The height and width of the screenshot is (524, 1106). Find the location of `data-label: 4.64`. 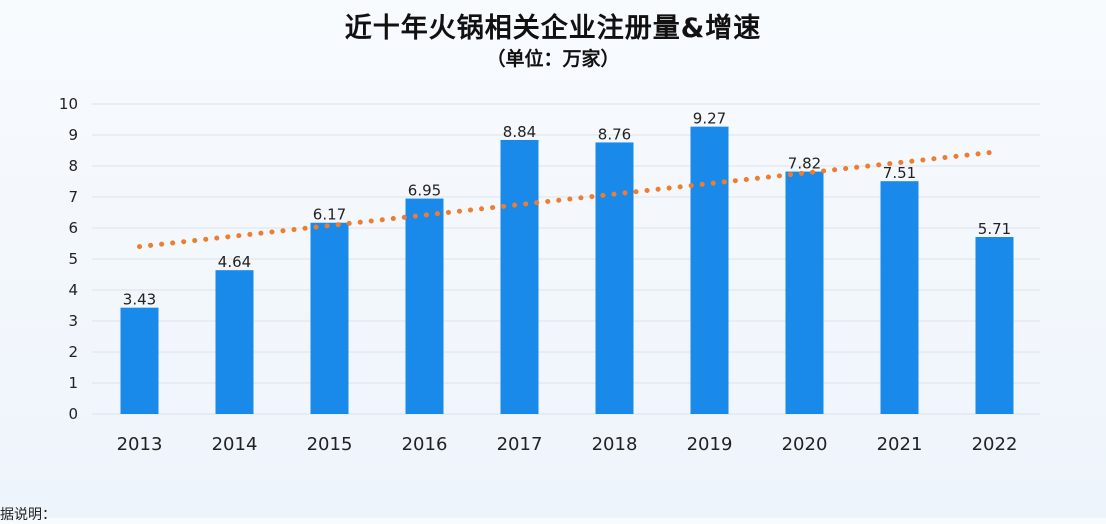

data-label: 4.64 is located at coordinates (234, 262).